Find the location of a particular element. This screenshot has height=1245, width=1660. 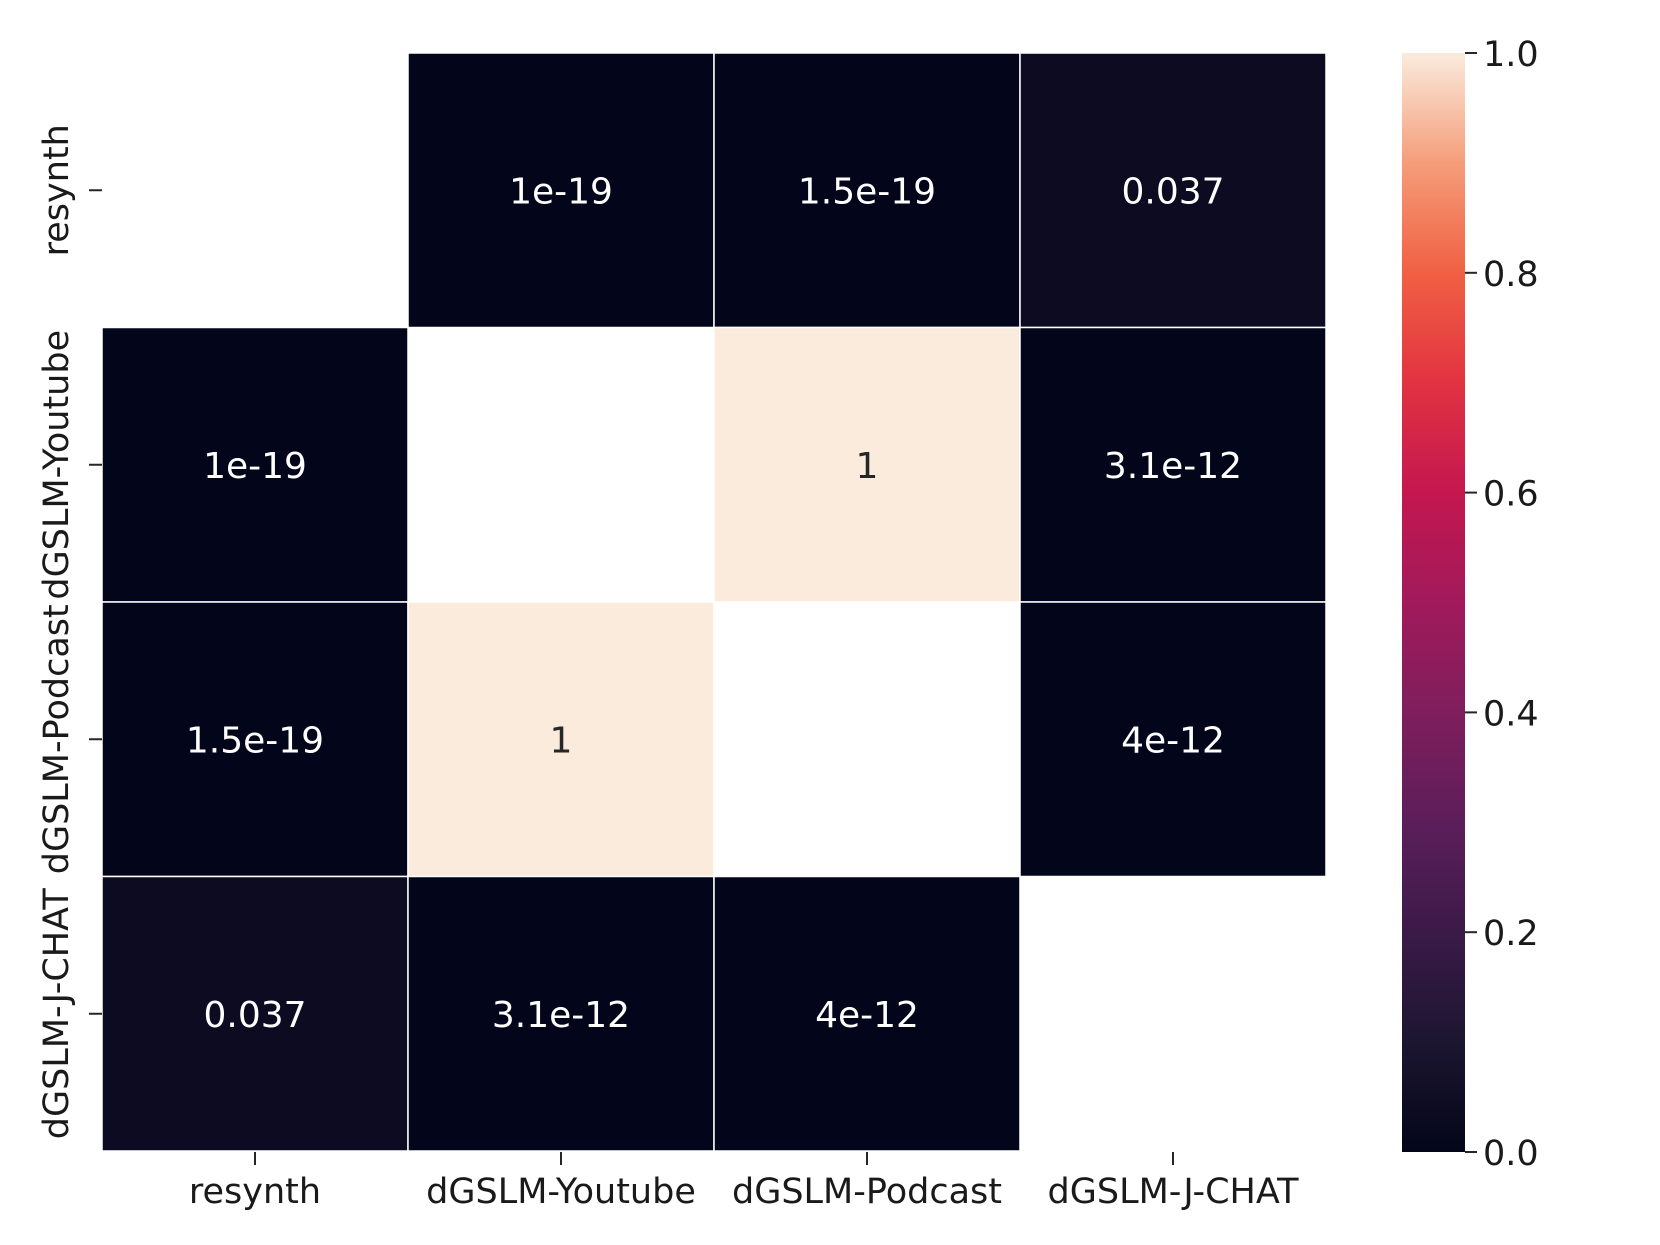

colorbar-tick-label: 0.8 is located at coordinates (1511, 275).